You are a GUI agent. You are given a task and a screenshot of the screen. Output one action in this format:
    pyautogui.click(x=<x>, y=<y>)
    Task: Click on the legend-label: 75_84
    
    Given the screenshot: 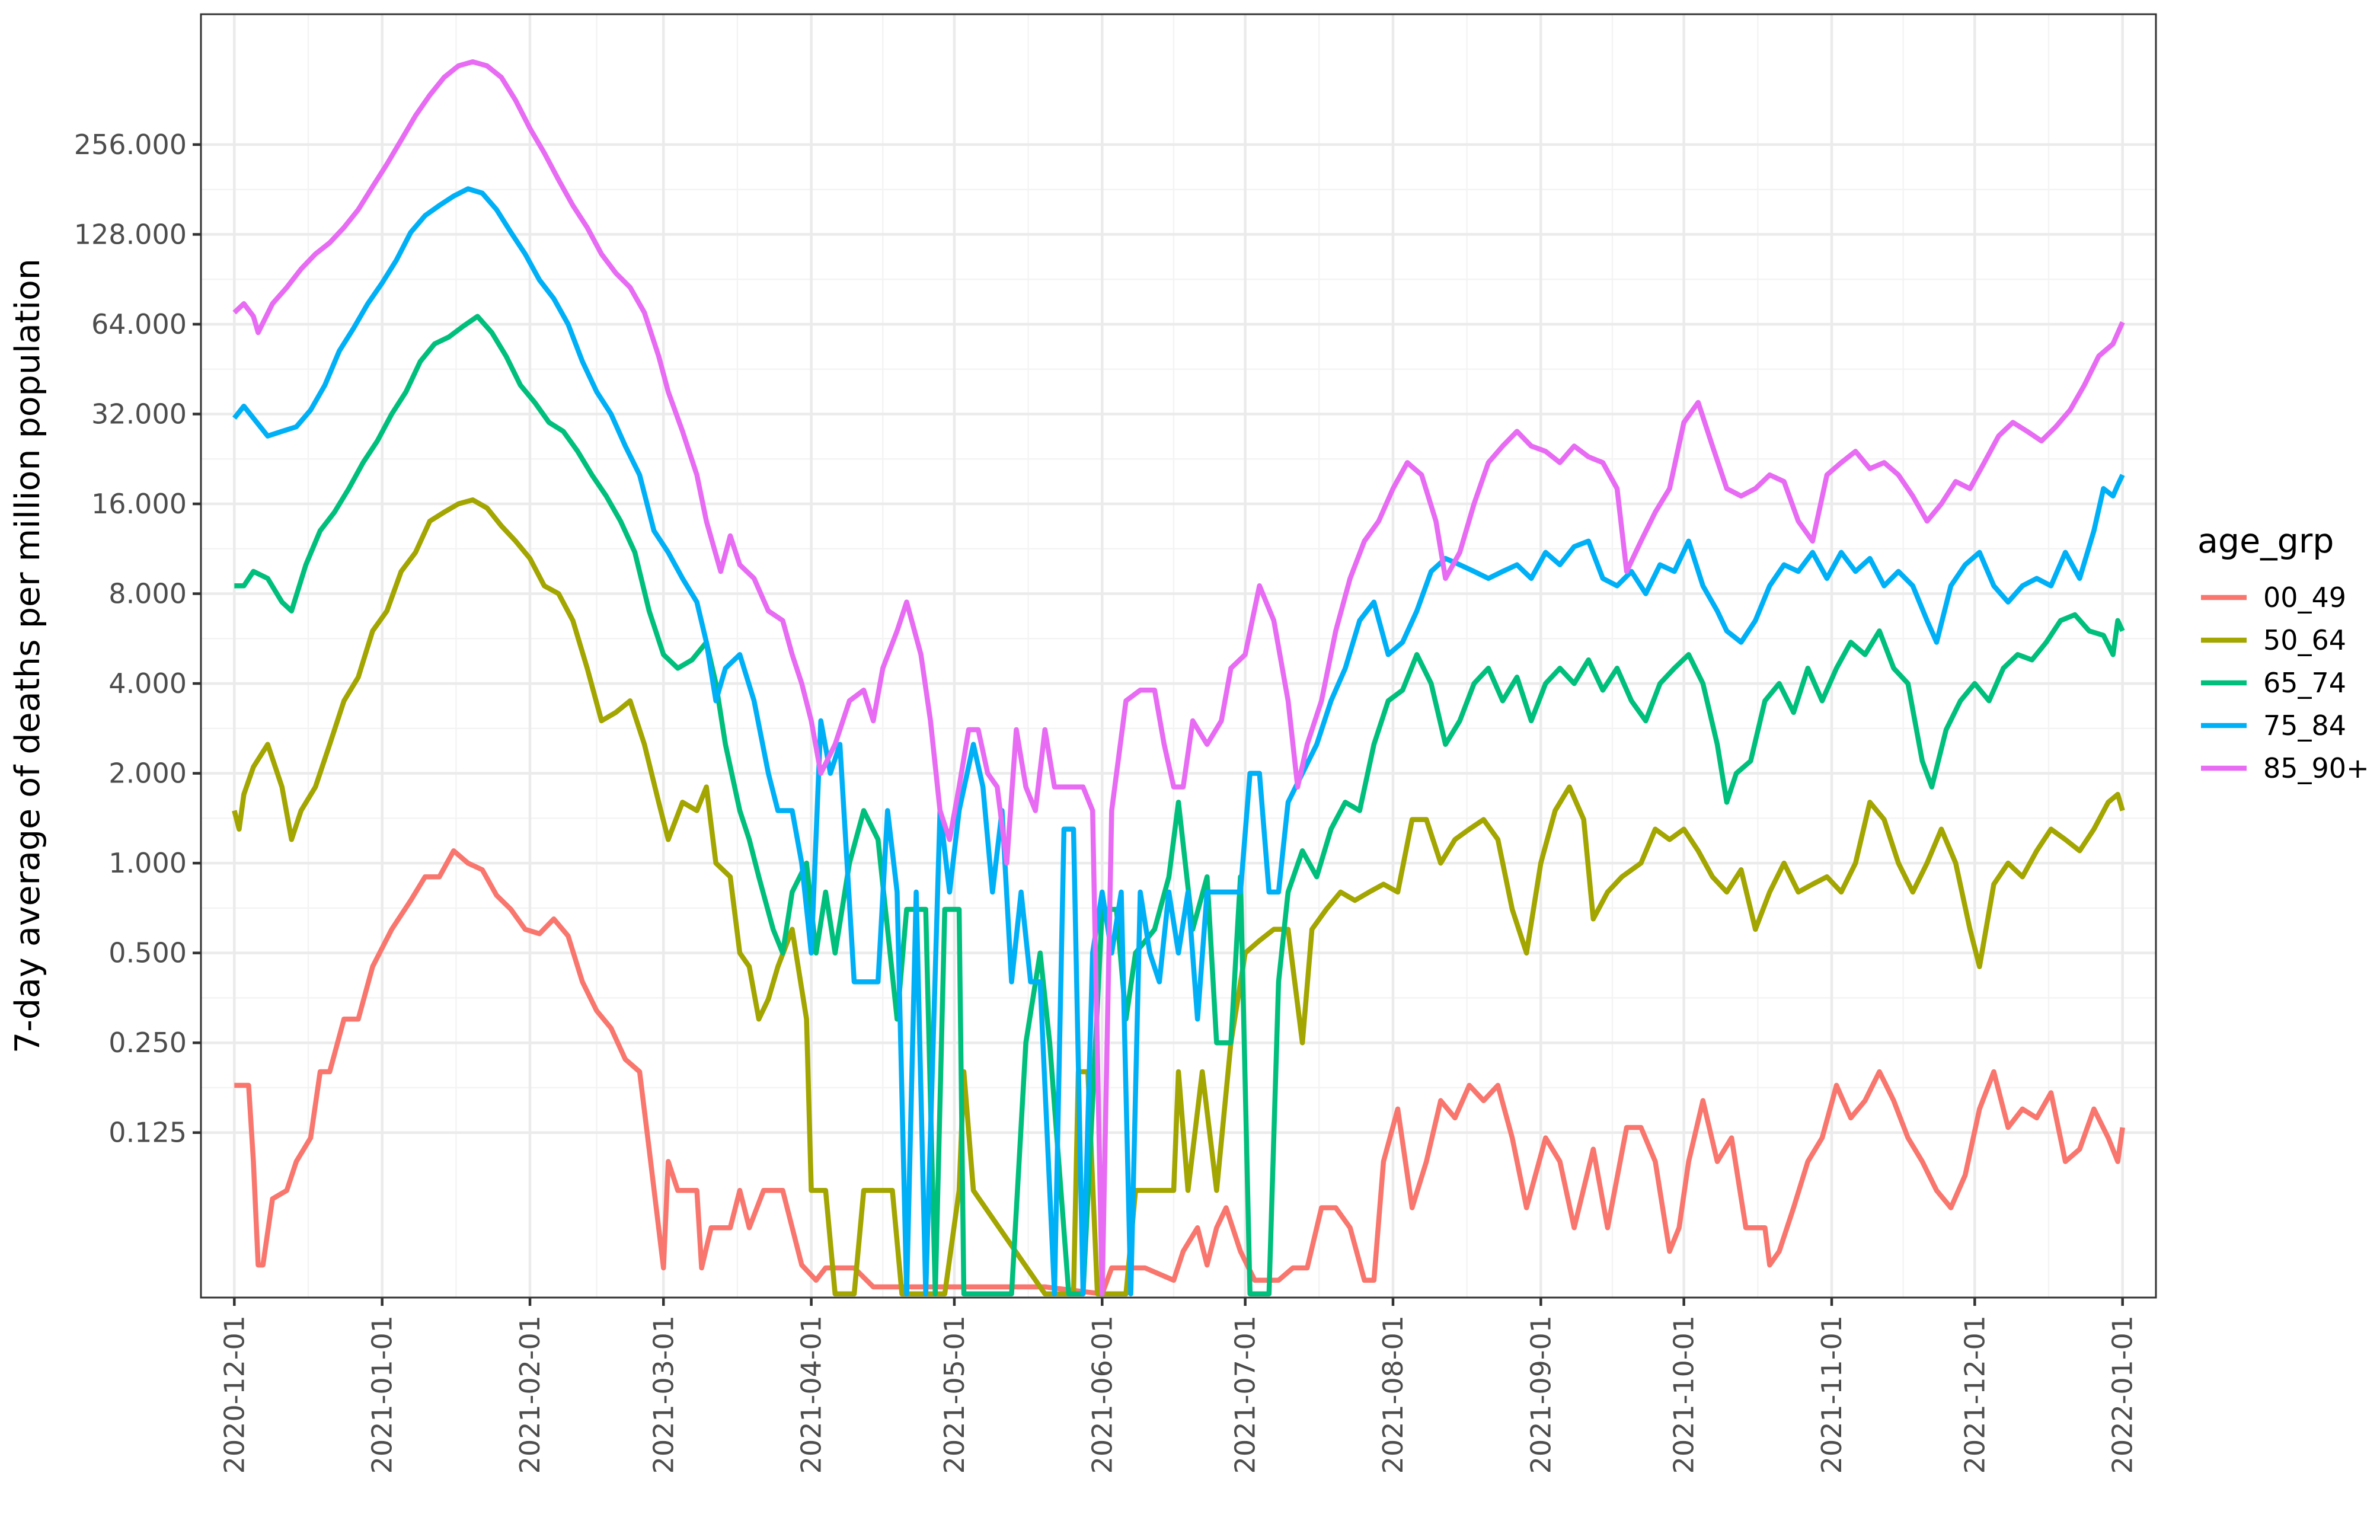 What is the action you would take?
    pyautogui.click(x=2304, y=726)
    